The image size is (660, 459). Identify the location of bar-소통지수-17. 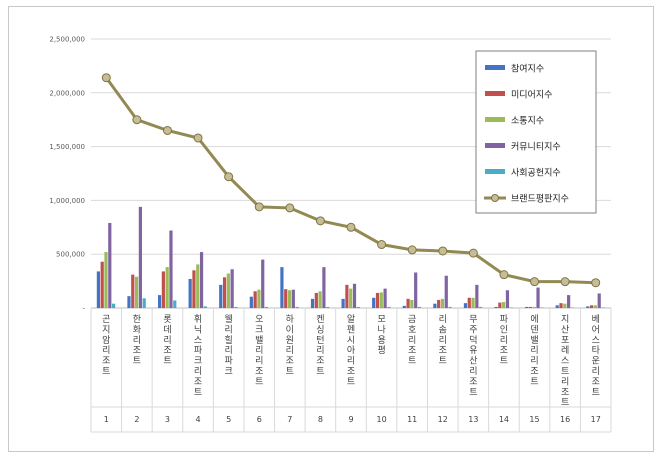
(595, 306).